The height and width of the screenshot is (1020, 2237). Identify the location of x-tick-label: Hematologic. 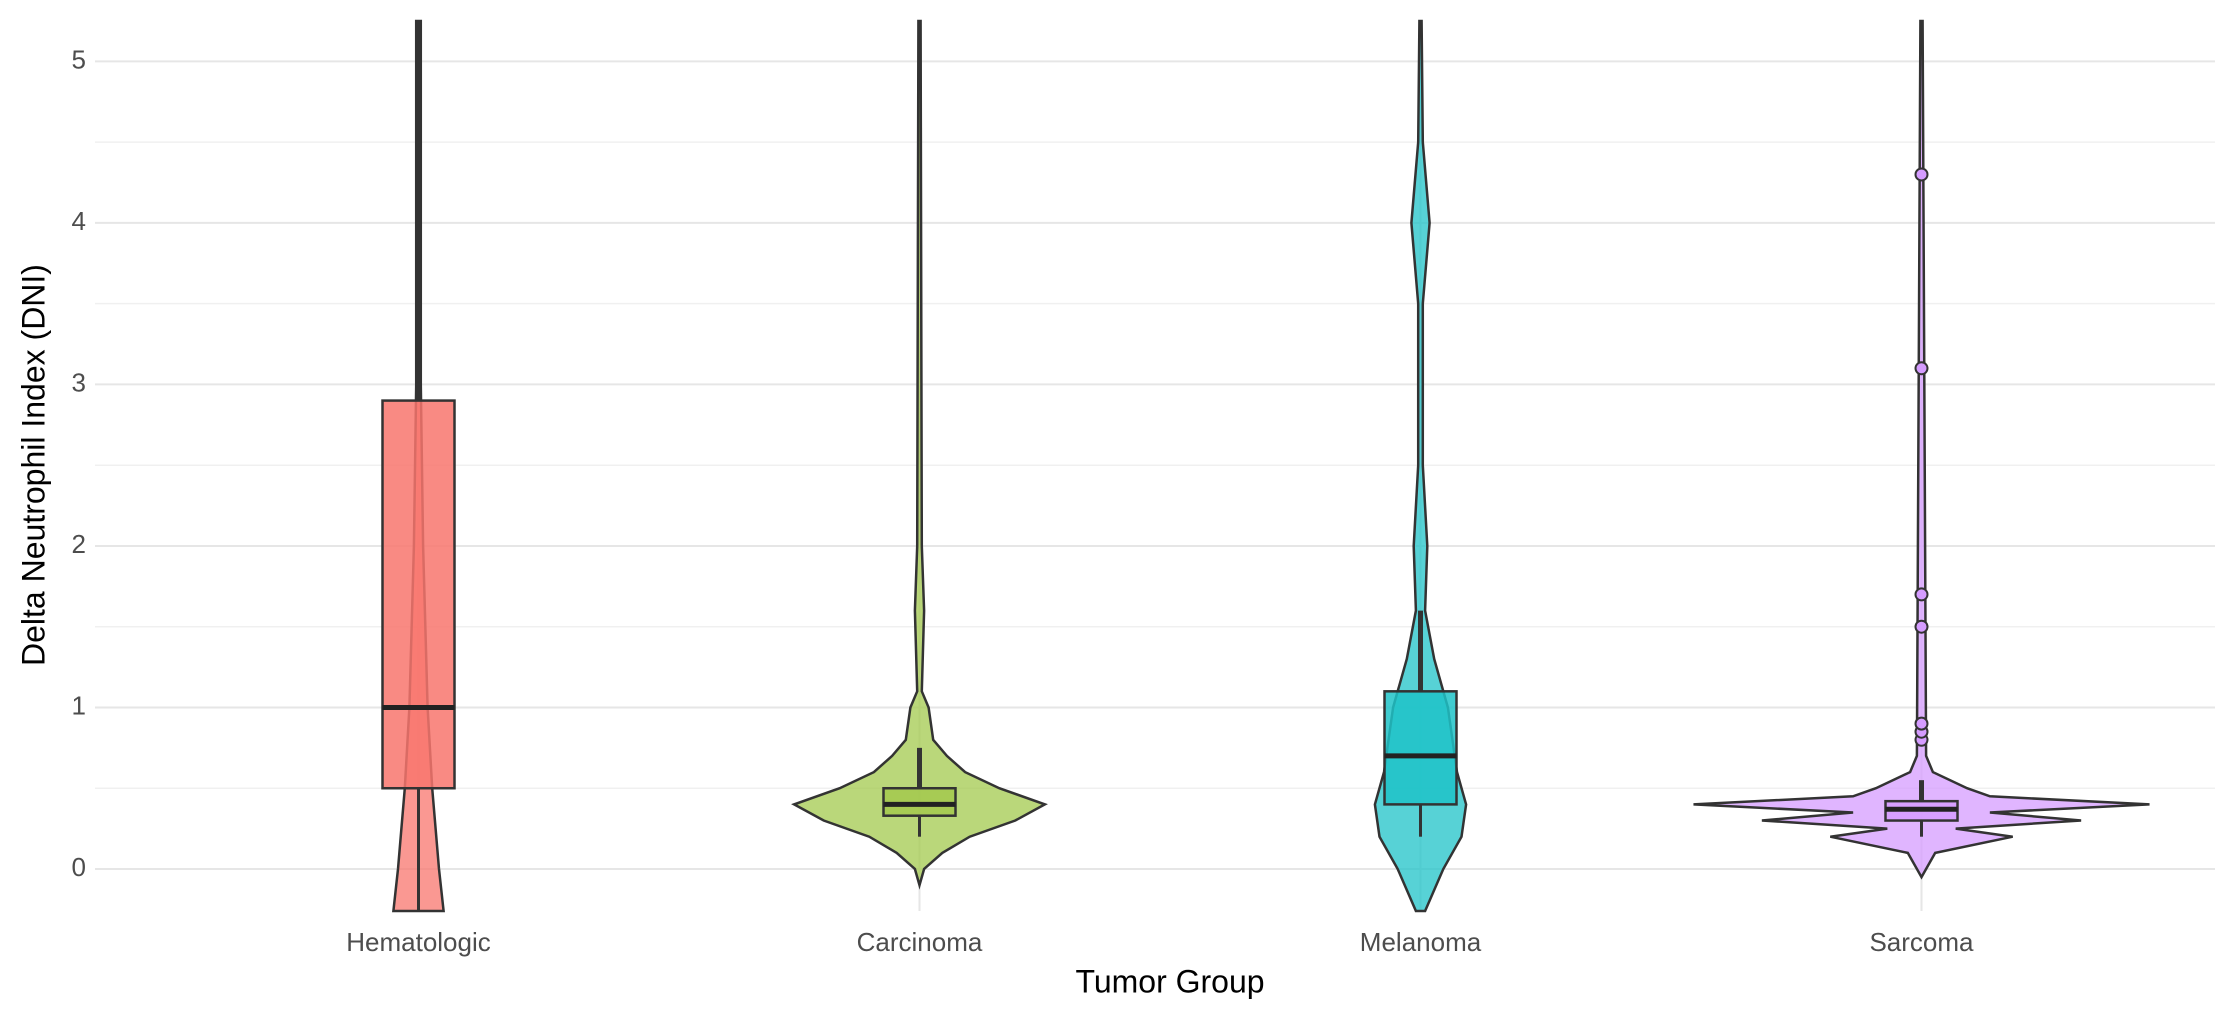
(418, 942).